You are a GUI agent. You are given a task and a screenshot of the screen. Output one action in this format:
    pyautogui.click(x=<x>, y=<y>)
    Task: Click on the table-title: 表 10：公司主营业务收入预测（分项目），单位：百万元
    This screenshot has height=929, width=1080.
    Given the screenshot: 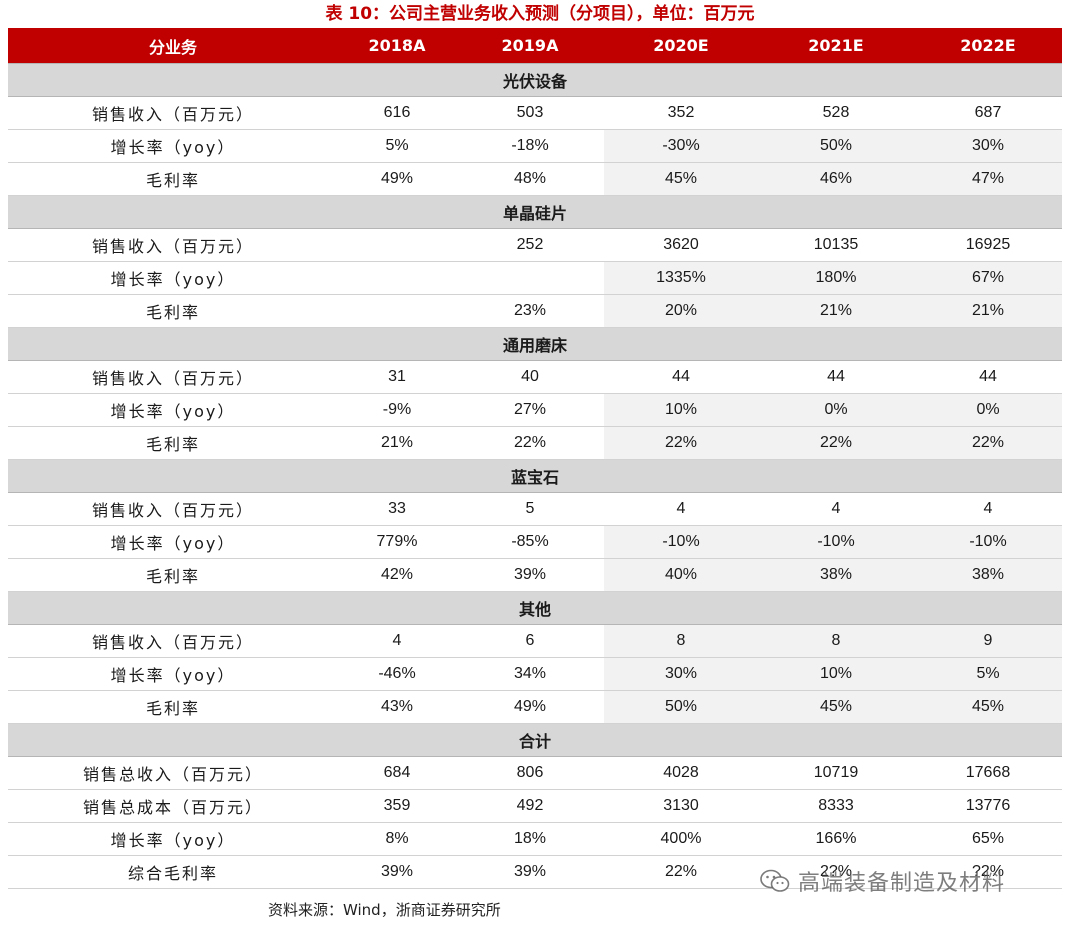 What is the action you would take?
    pyautogui.click(x=540, y=14)
    